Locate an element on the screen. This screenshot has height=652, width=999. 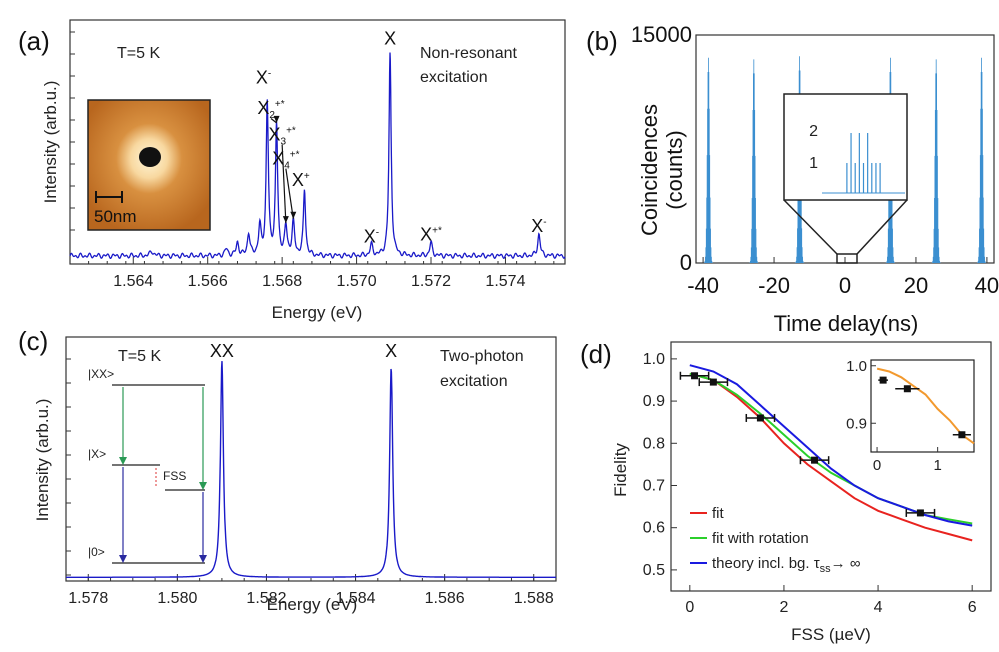
panel-b-xtick-label: 40 is located at coordinates (987, 285).